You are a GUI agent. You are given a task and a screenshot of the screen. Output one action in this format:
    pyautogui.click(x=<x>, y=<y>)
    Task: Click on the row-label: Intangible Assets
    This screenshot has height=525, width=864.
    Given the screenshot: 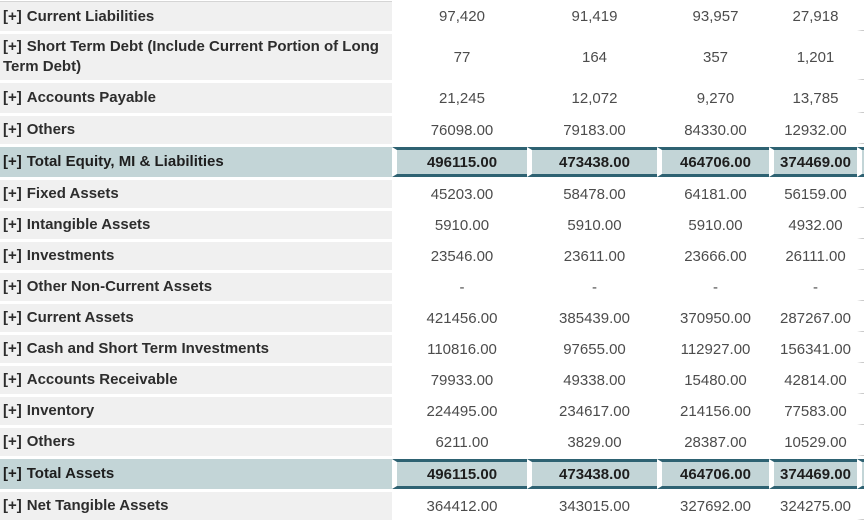 What is the action you would take?
    pyautogui.click(x=88, y=224)
    